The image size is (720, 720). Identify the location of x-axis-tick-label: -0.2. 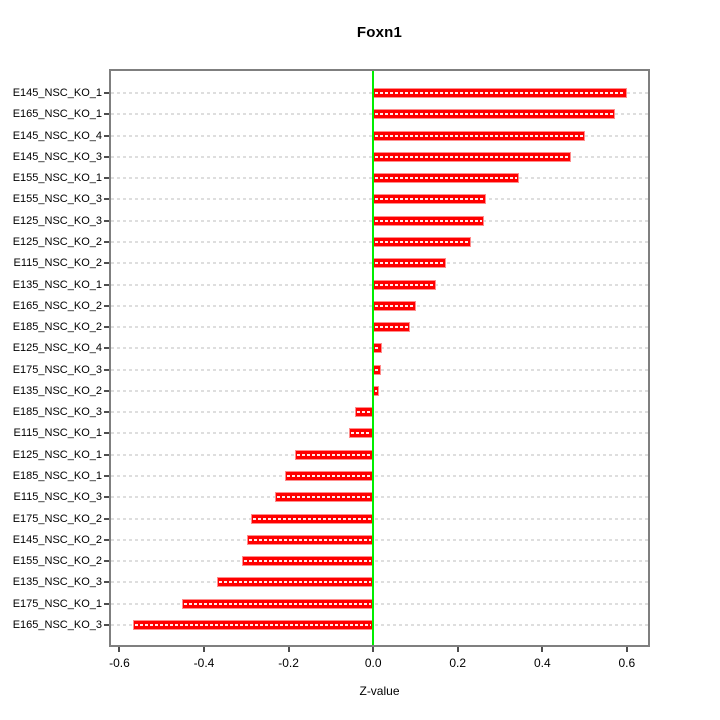
(288, 663).